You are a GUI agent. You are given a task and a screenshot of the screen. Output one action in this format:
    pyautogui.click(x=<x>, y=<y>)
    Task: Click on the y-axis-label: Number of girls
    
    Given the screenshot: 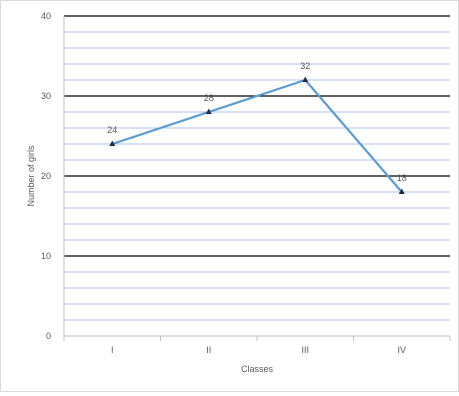 What is the action you would take?
    pyautogui.click(x=31, y=176)
    